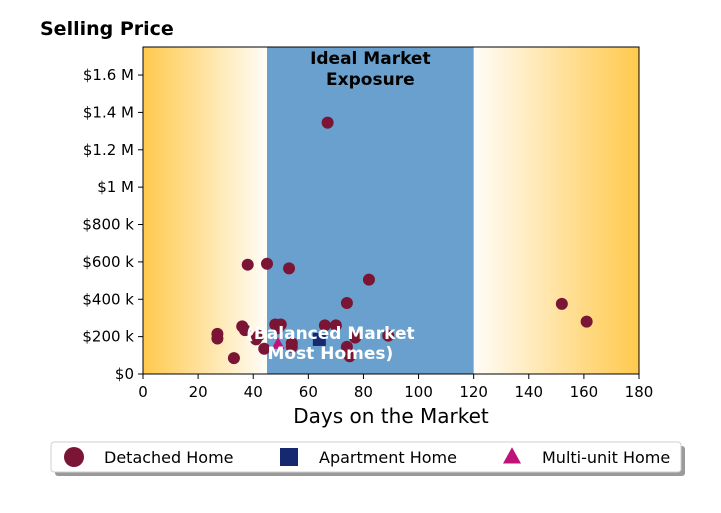  Describe the element at coordinates (319, 339) in the screenshot. I see `square-data-point` at that location.